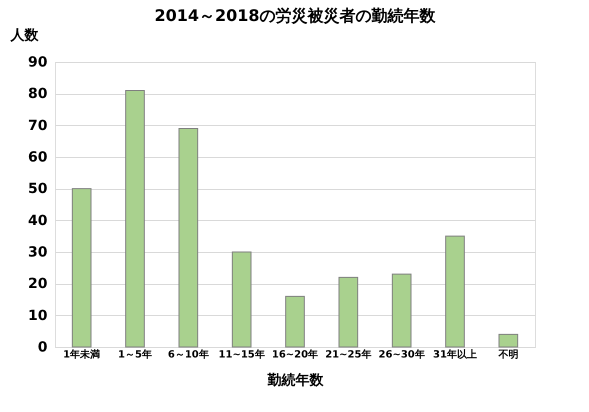  Describe the element at coordinates (295, 15) in the screenshot. I see `chart-title: 2014～2018の労災被災者の勤続年数` at that location.